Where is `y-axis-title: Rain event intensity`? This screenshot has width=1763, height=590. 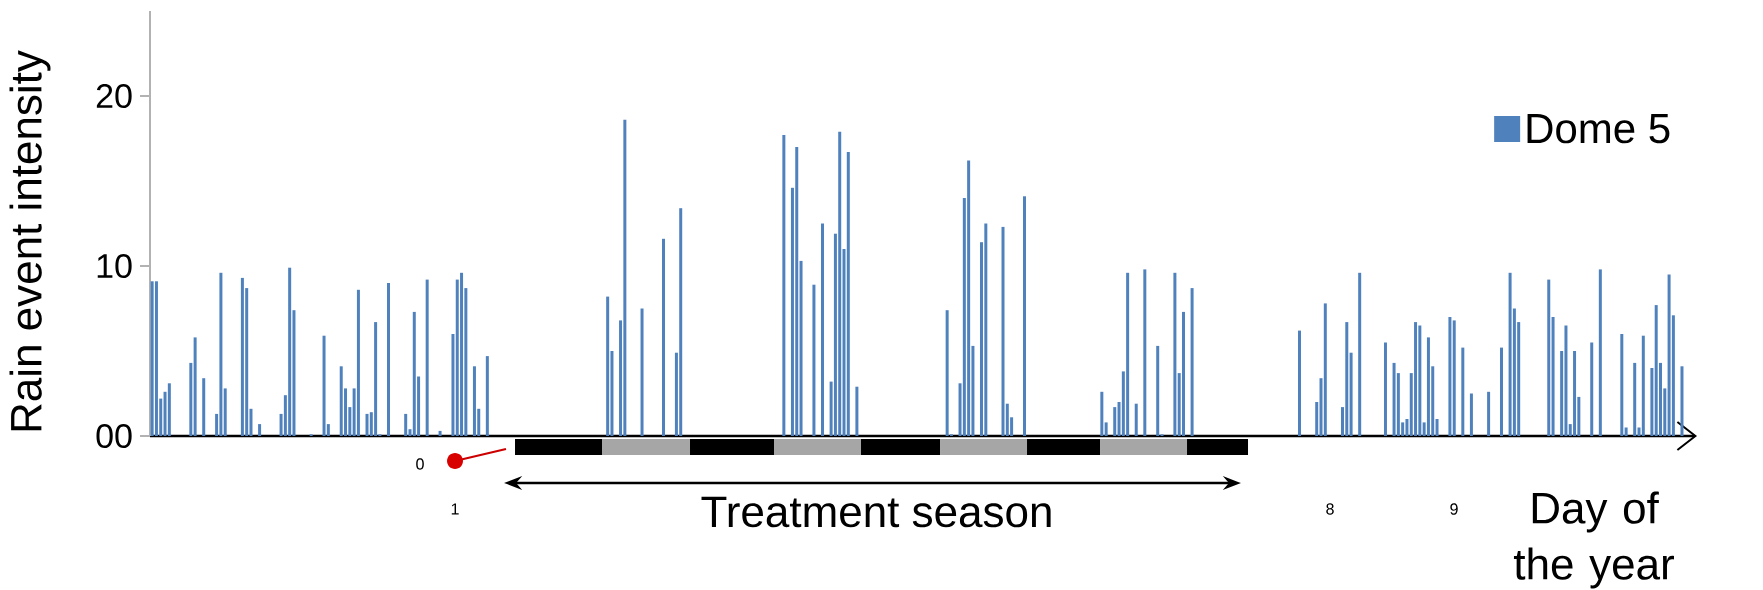
y-axis-title: Rain event intensity is located at coordinates (30, 240).